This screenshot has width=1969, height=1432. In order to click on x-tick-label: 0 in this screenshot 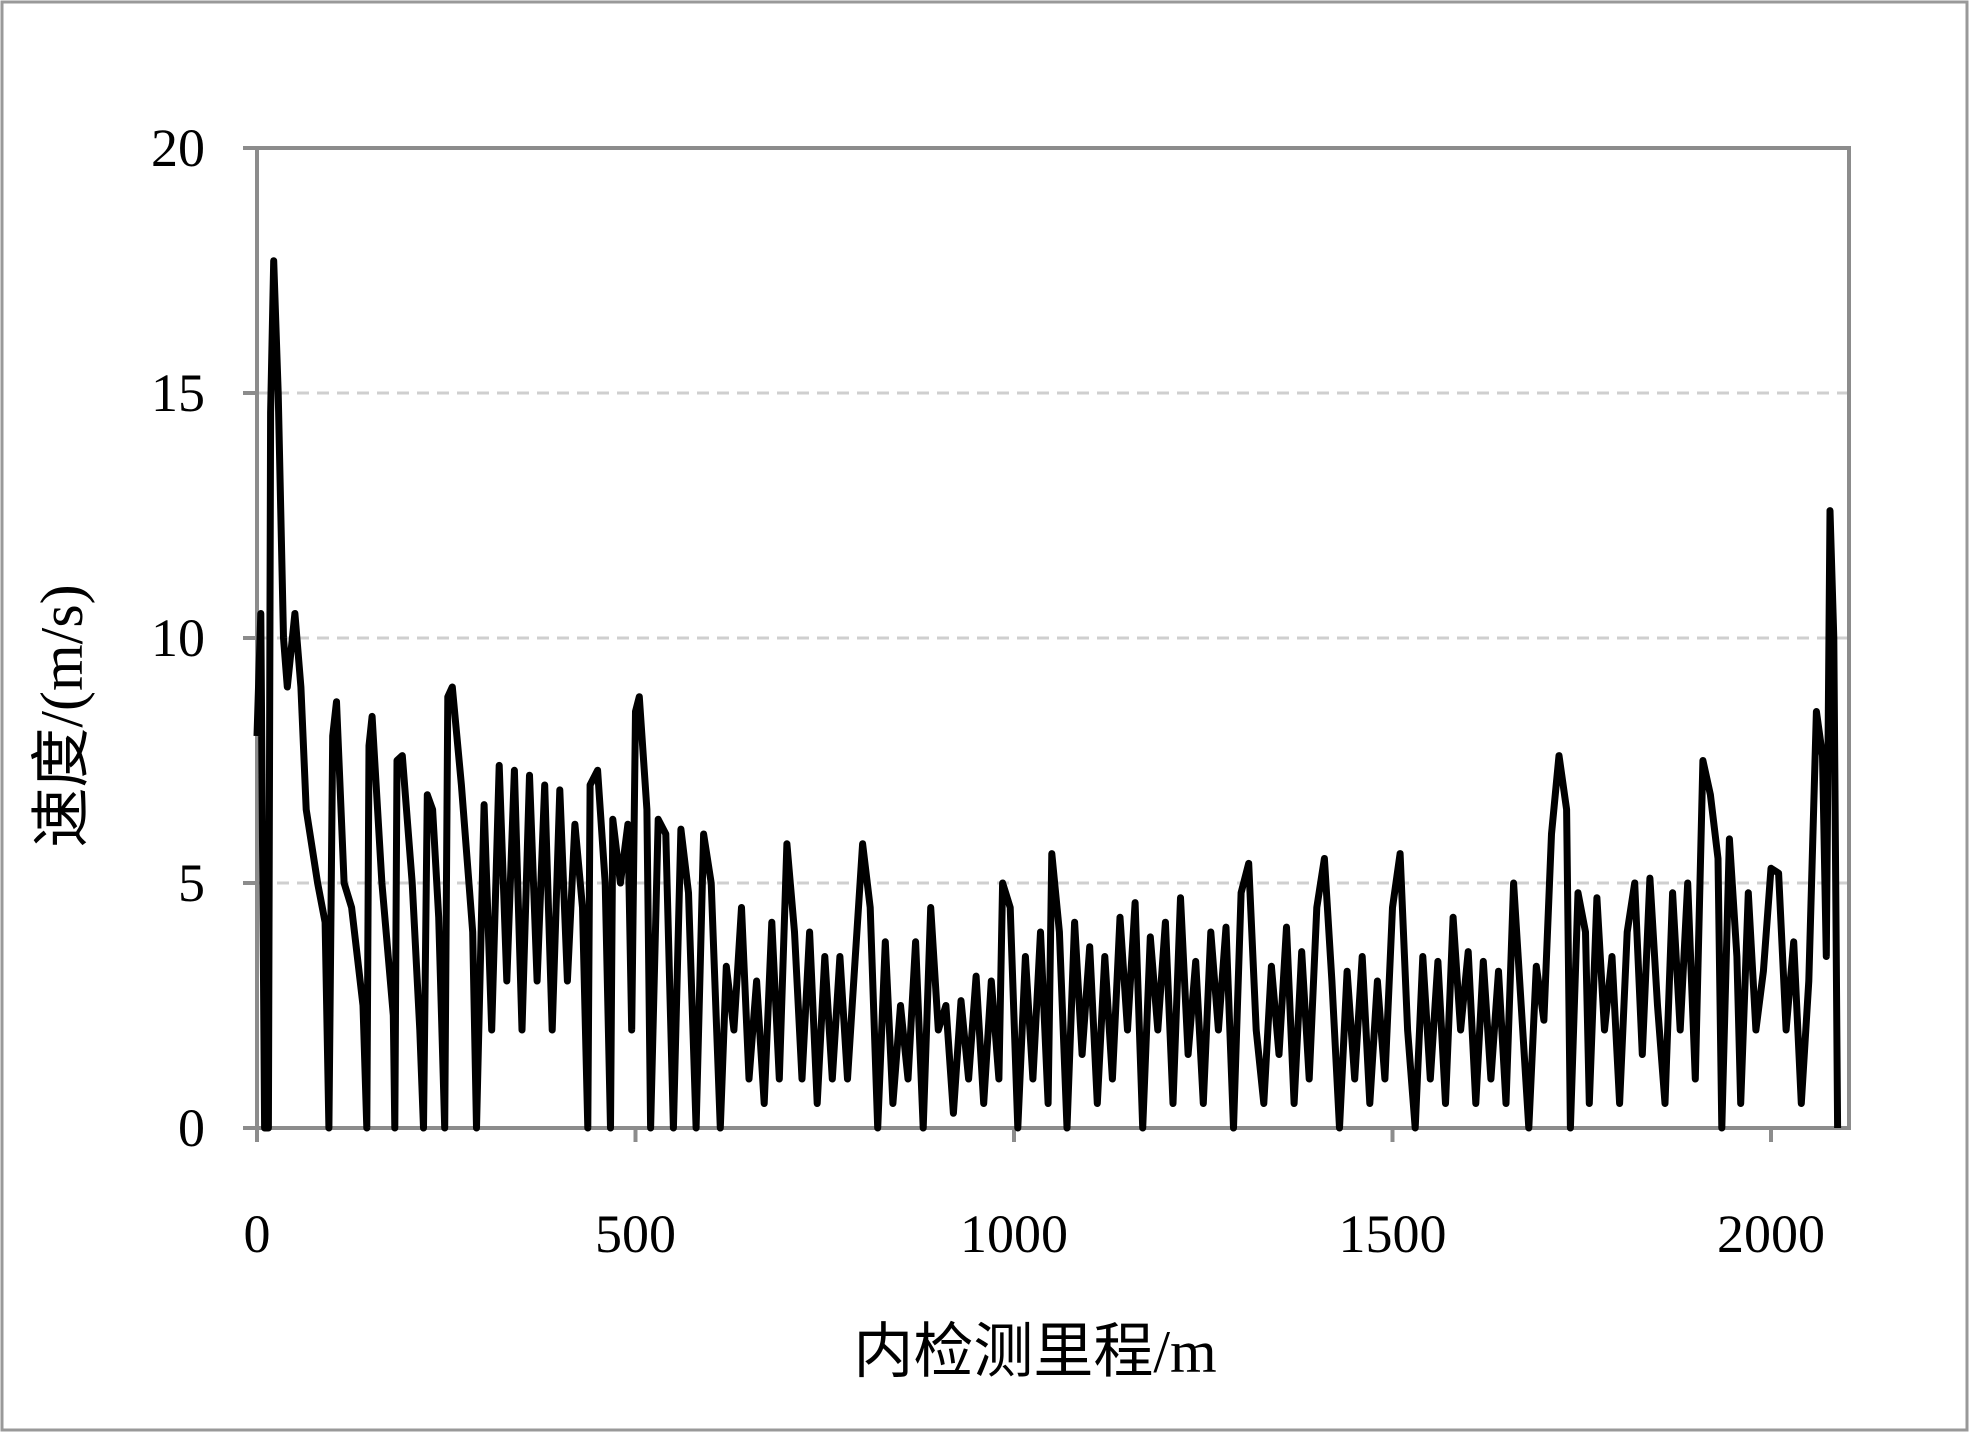, I will do `click(257, 1234)`.